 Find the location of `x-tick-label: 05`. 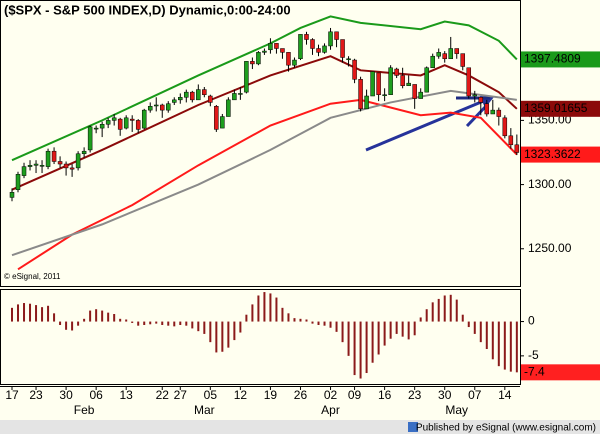

x-tick-label: 05 is located at coordinates (211, 395).